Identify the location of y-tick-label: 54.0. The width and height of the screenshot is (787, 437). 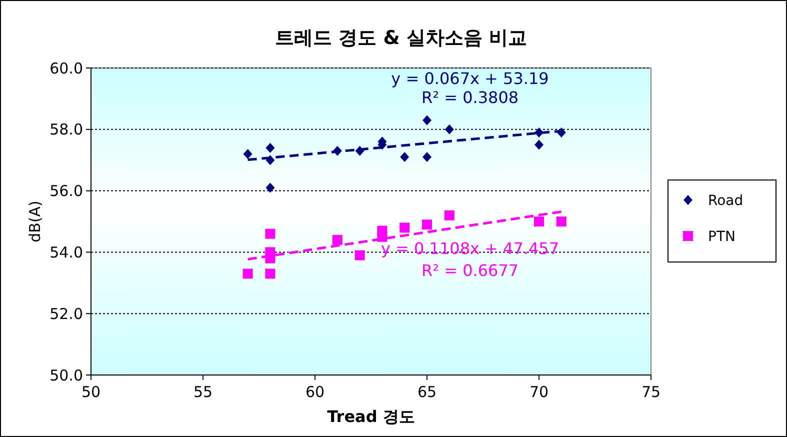
(66, 252).